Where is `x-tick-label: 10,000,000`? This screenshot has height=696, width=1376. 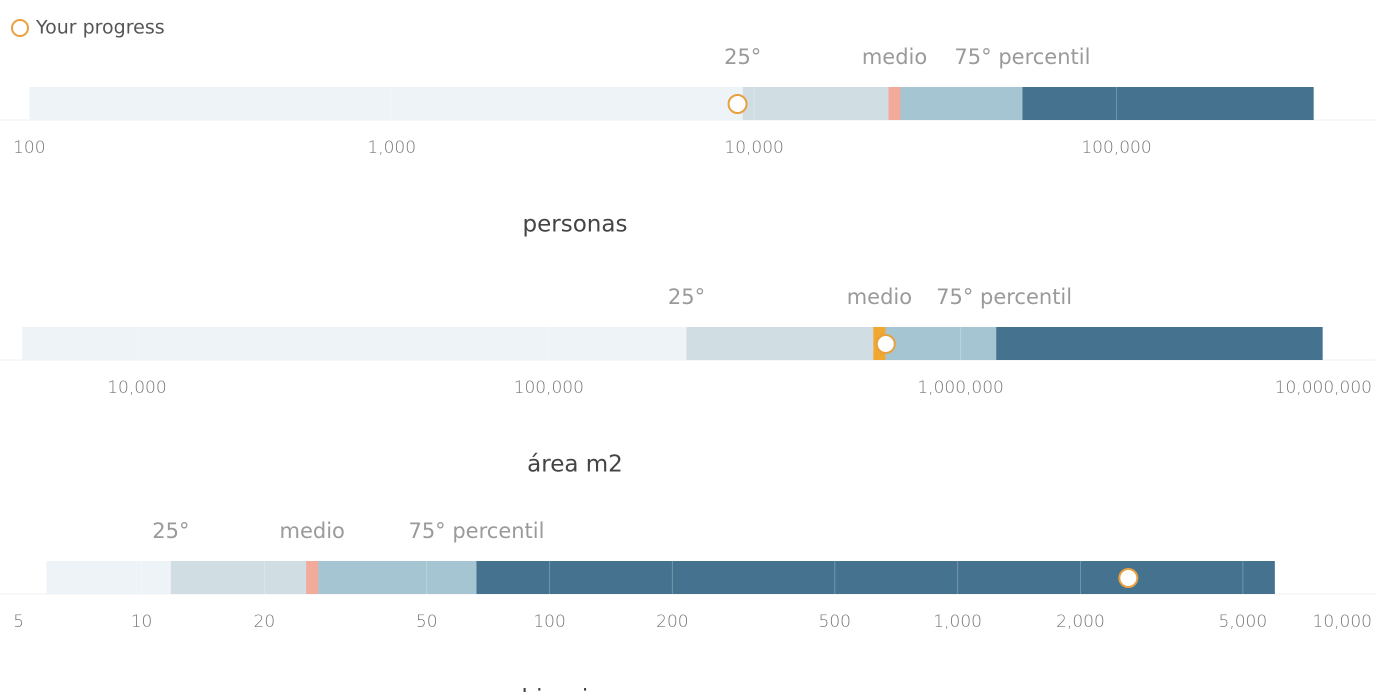
x-tick-label: 10,000,000 is located at coordinates (1323, 388).